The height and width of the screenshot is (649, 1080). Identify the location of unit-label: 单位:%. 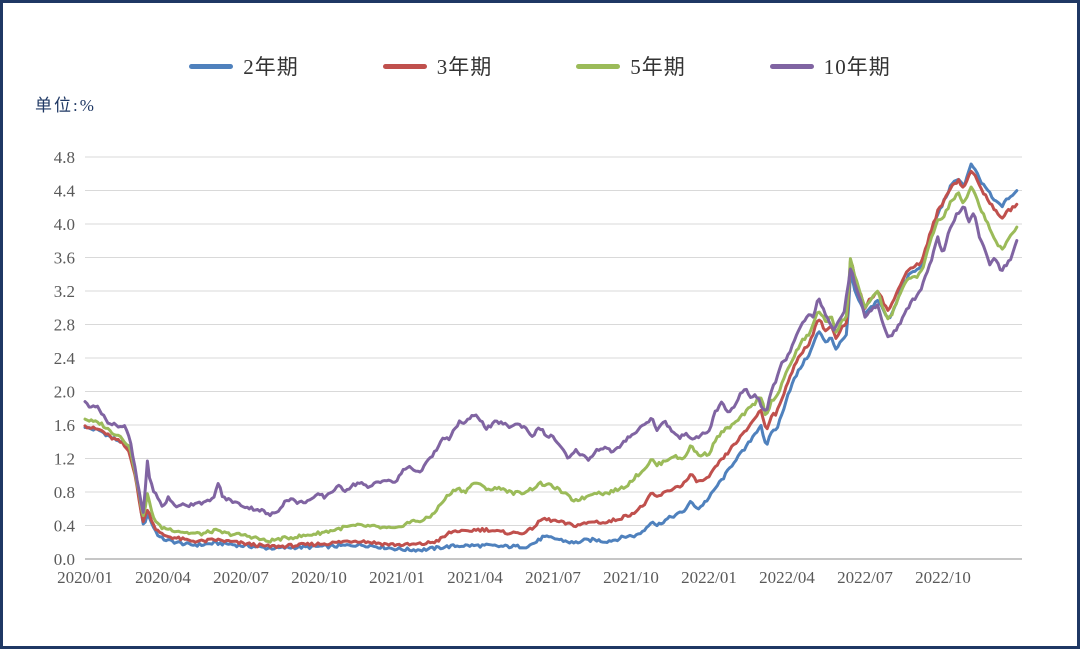
(65, 105).